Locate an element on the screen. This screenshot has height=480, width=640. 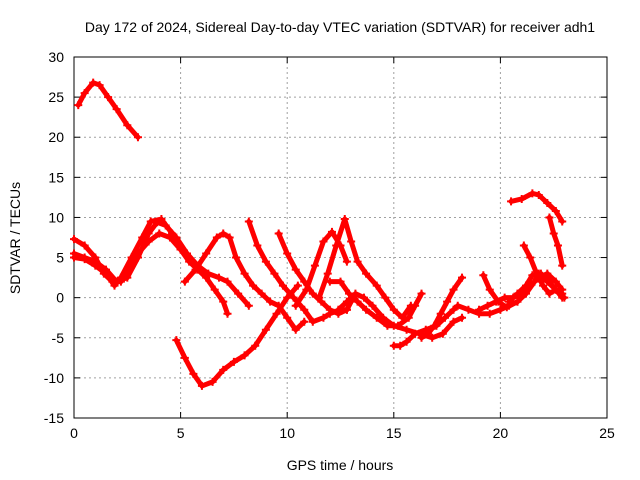
series-arc4 is located at coordinates (127, 252).